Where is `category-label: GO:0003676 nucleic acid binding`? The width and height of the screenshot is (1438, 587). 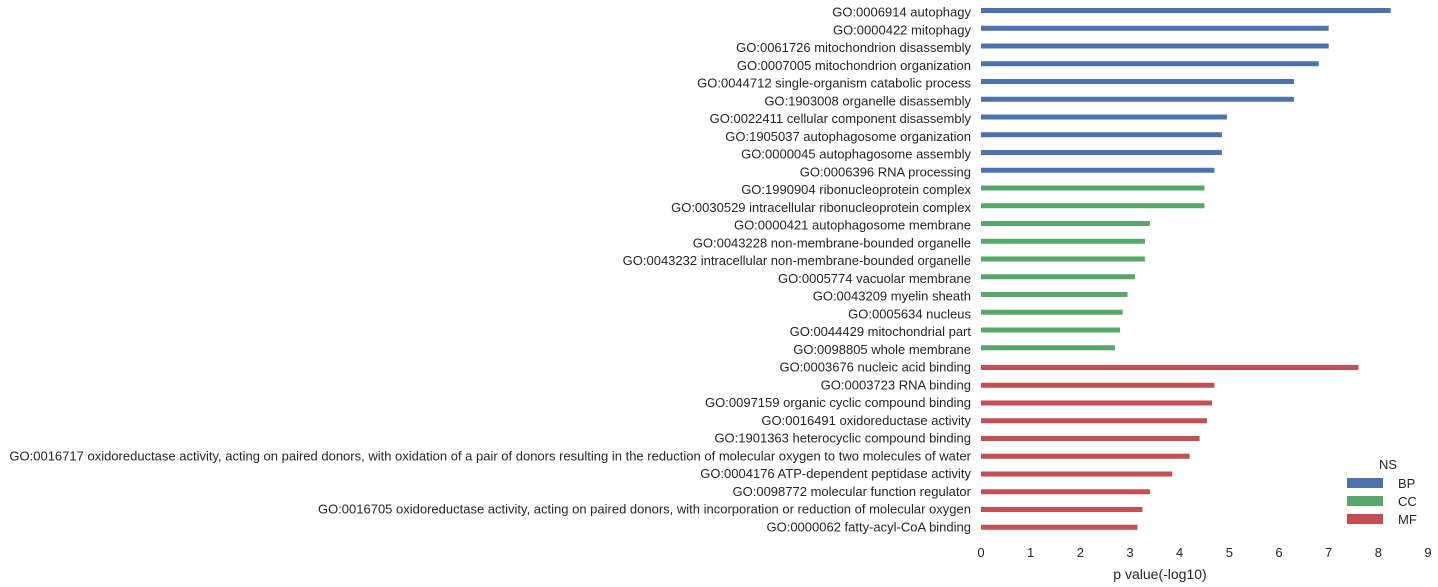
category-label: GO:0003676 nucleic acid binding is located at coordinates (875, 367).